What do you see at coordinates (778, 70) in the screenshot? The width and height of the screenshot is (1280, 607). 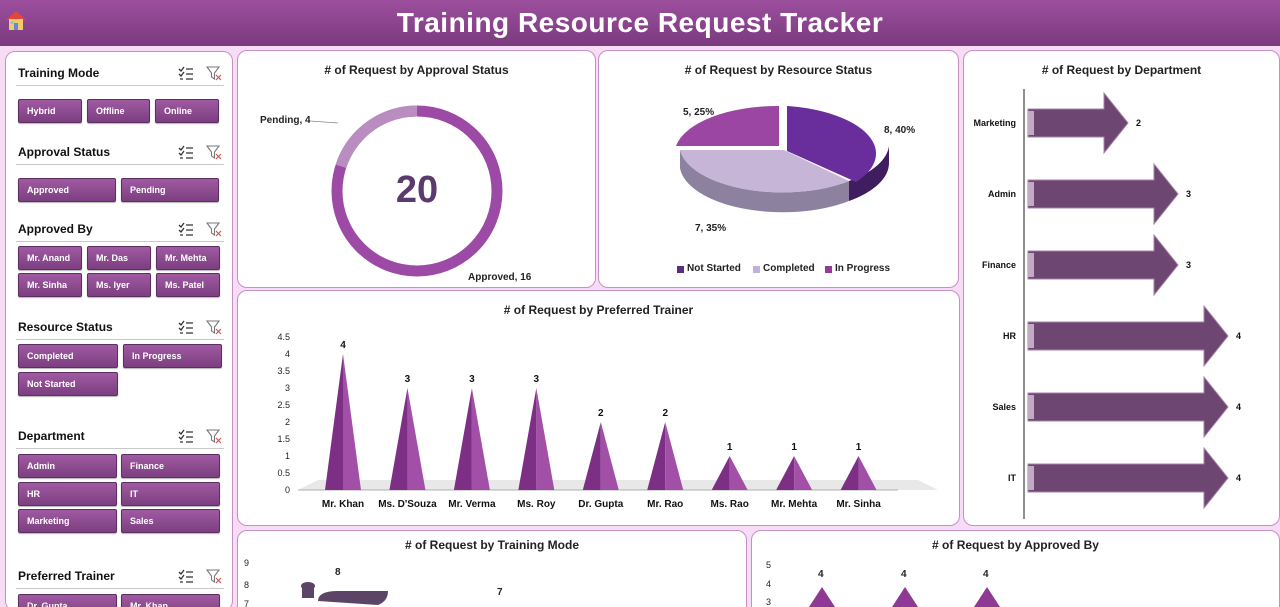 I see `chart-title: # of Request by Resource Status` at bounding box center [778, 70].